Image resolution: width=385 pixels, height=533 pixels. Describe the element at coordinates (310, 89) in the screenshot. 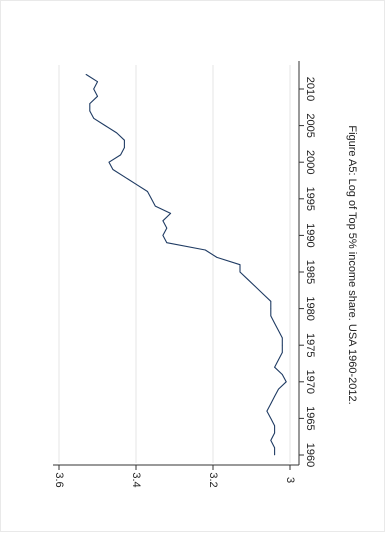

I see `year-tick-label-2010: 2010` at that location.